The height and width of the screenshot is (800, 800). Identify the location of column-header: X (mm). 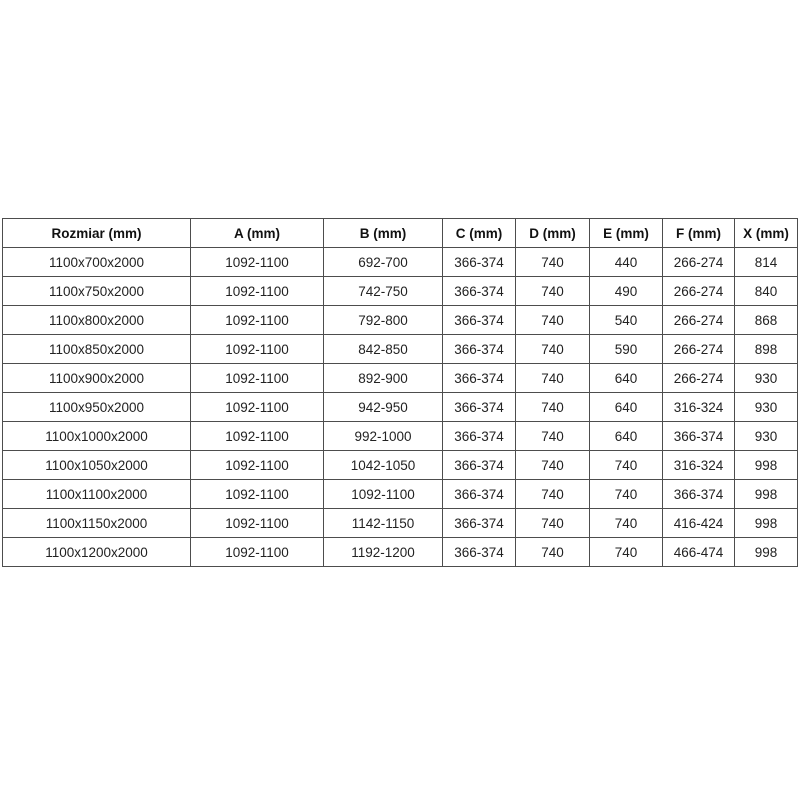
(766, 233).